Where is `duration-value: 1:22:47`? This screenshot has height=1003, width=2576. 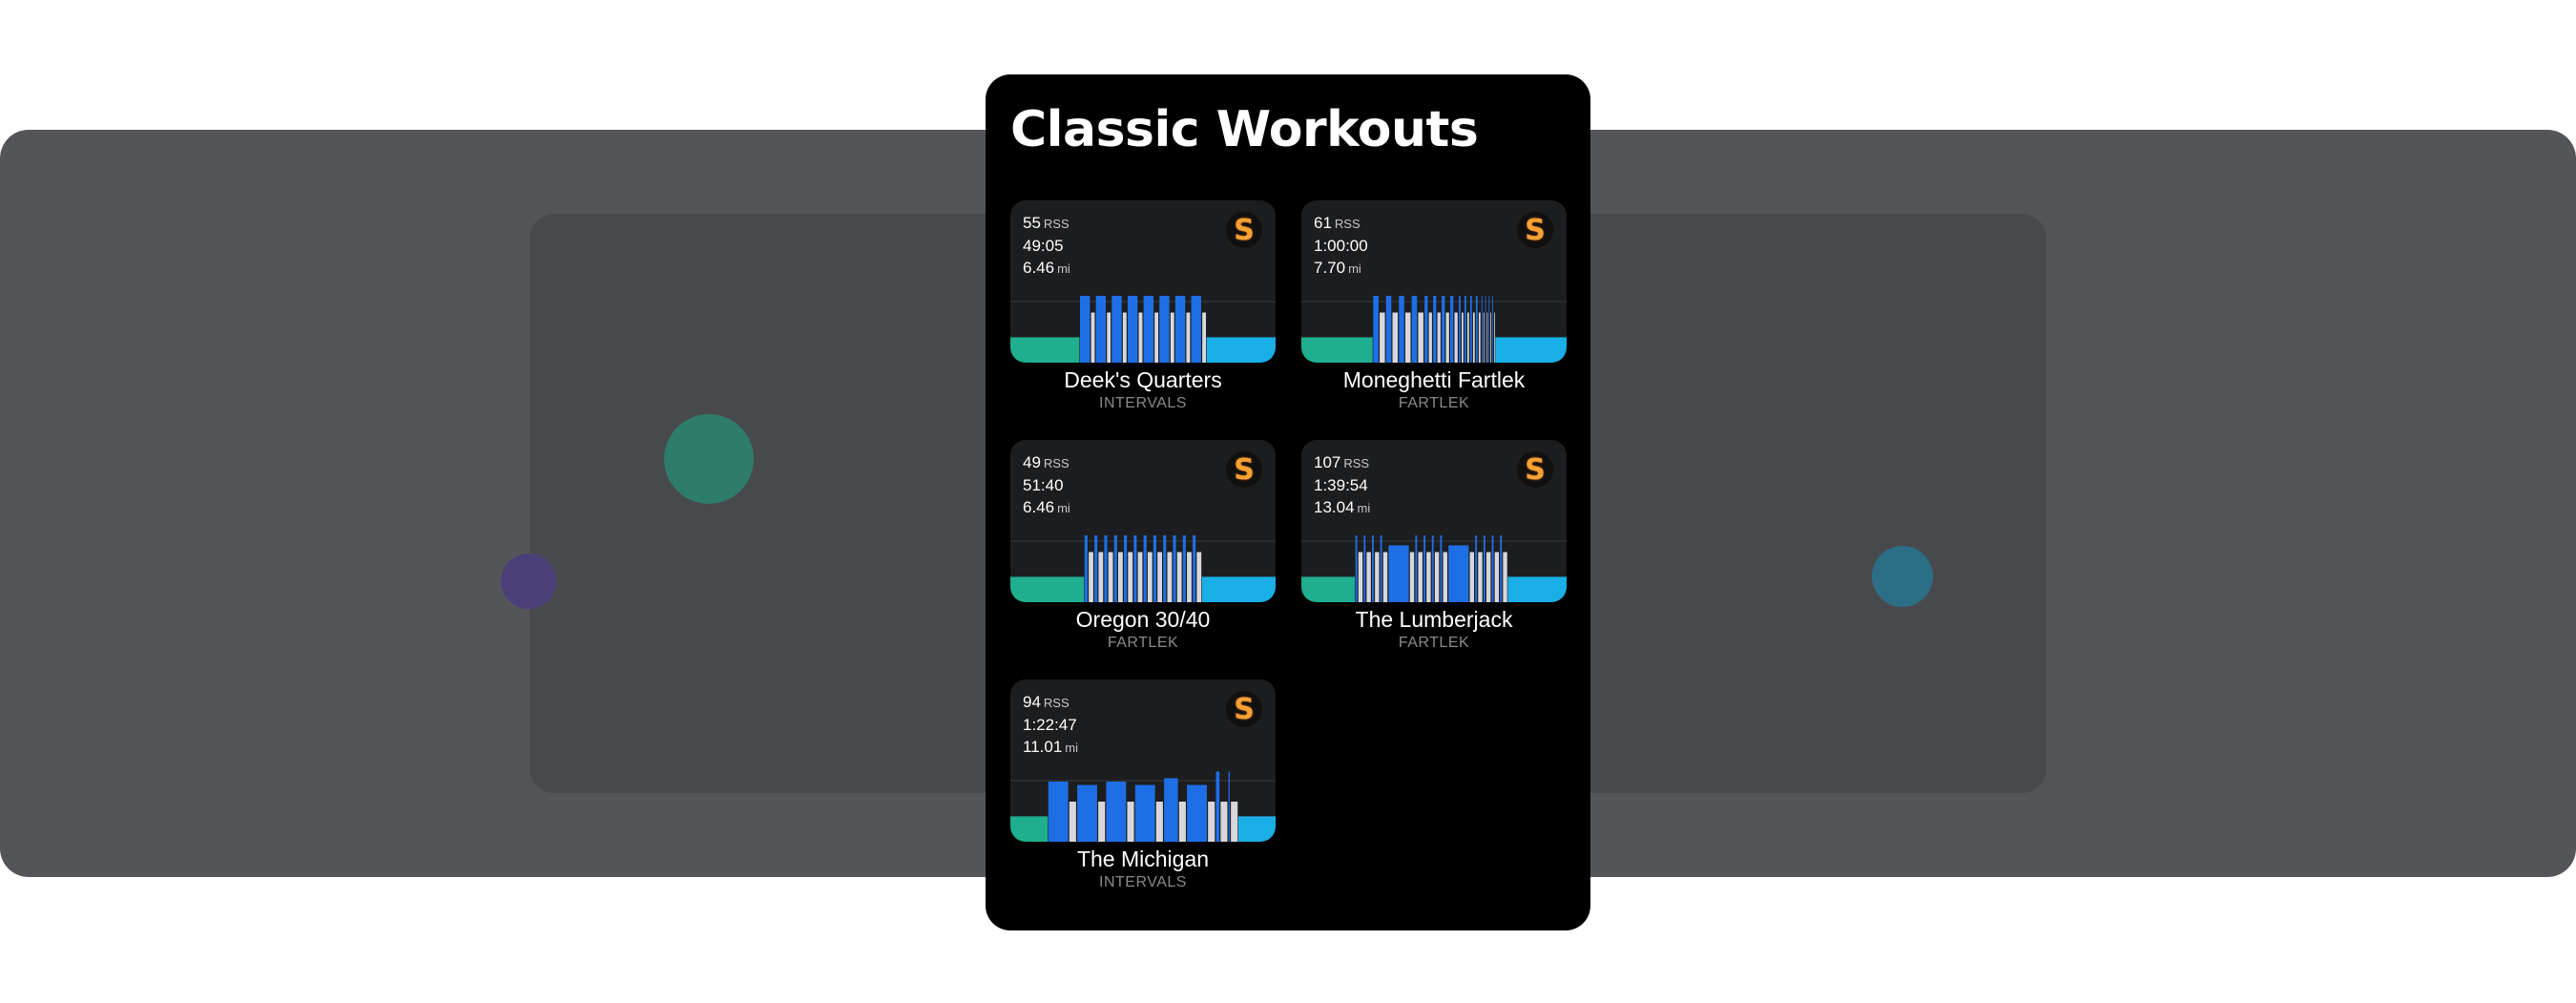 duration-value: 1:22:47 is located at coordinates (1050, 725).